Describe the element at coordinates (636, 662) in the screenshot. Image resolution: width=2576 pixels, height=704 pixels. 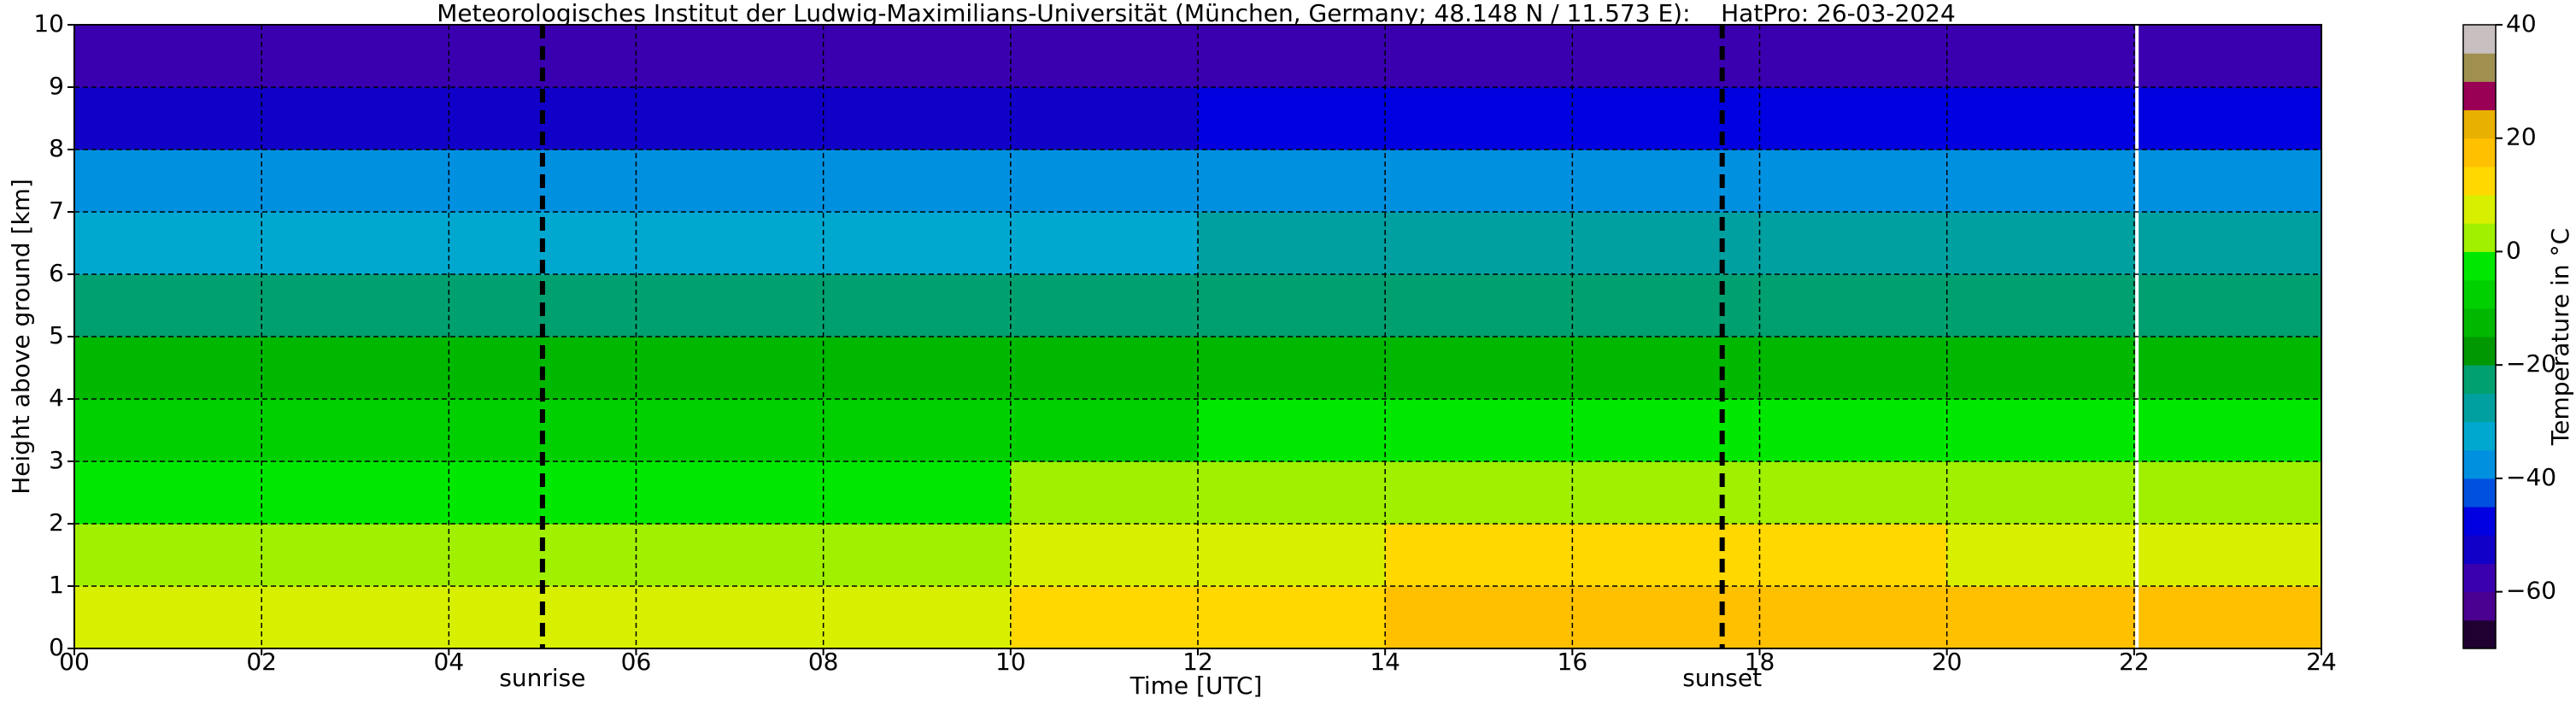
I see `x-tick-label: 06` at that location.